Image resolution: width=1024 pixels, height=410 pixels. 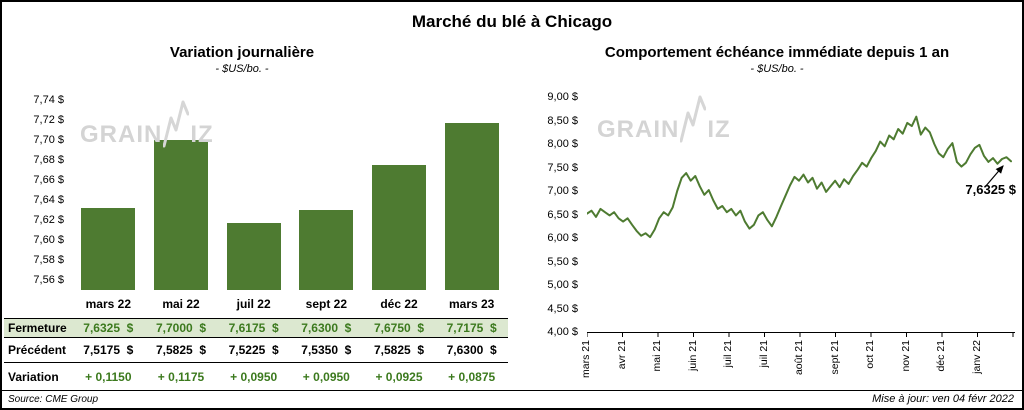 I want to click on line-chart-subtitle: - $US/bo. -, so click(x=777, y=69).